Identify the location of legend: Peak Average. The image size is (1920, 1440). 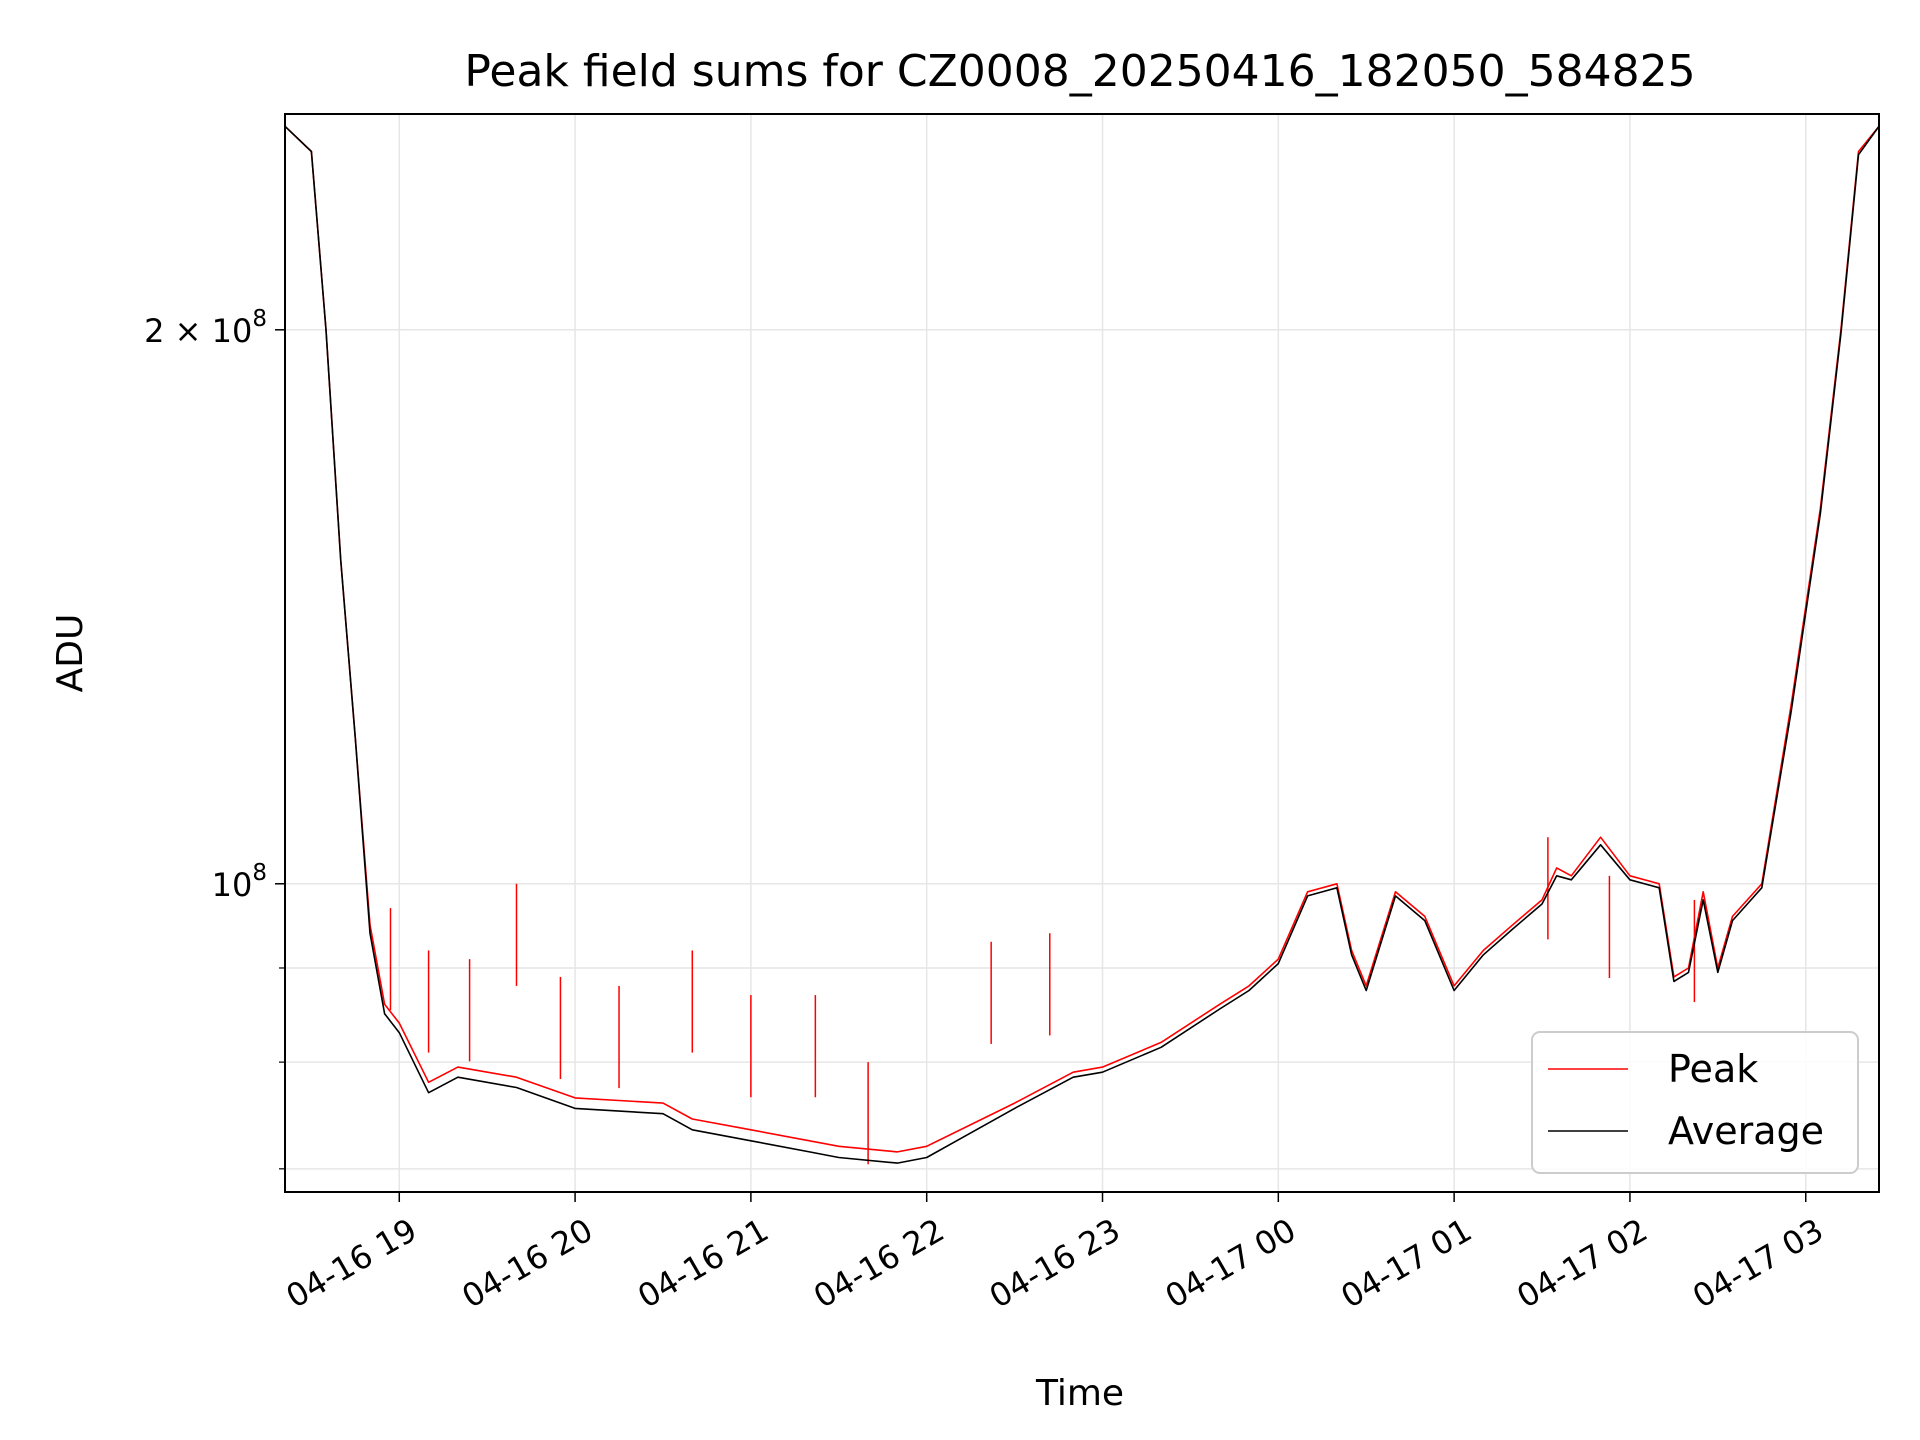
(1695, 1102).